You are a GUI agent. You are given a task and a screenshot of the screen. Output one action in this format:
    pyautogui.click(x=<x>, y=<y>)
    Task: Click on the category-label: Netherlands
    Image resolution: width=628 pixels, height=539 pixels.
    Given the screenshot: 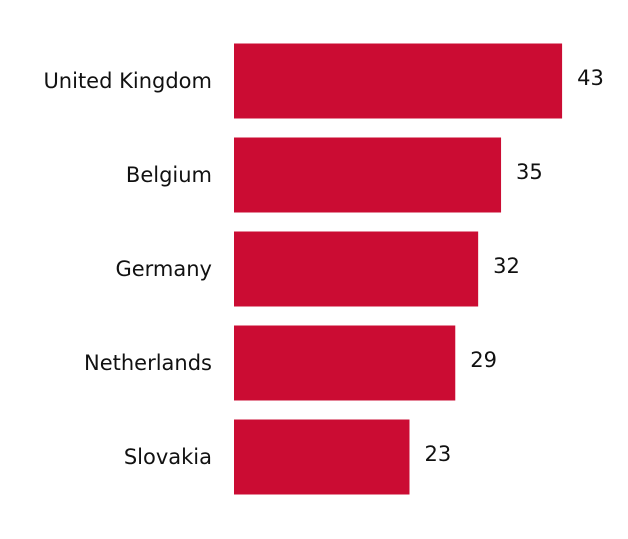 What is the action you would take?
    pyautogui.click(x=148, y=363)
    